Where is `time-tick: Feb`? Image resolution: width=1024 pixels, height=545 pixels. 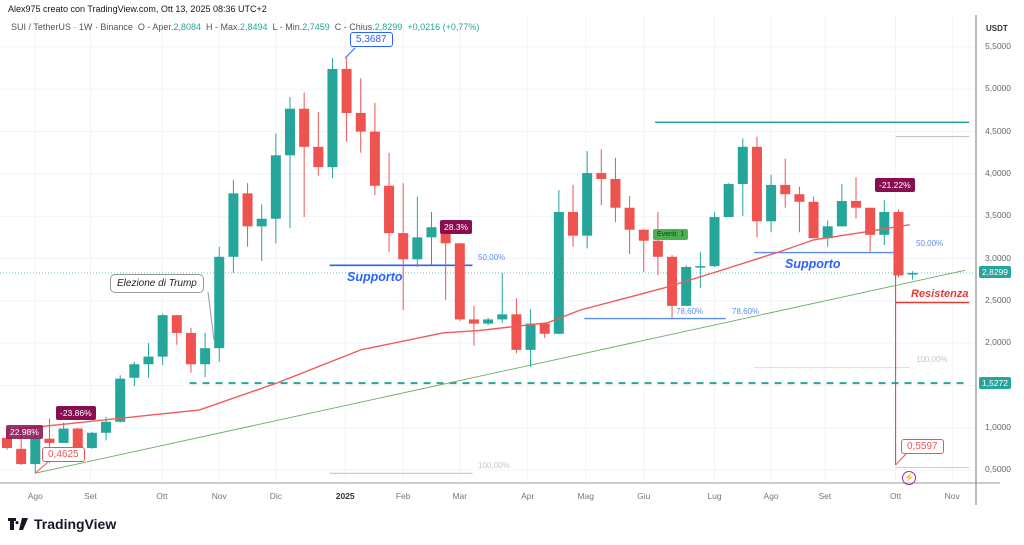
time-tick: Feb is located at coordinates (403, 496).